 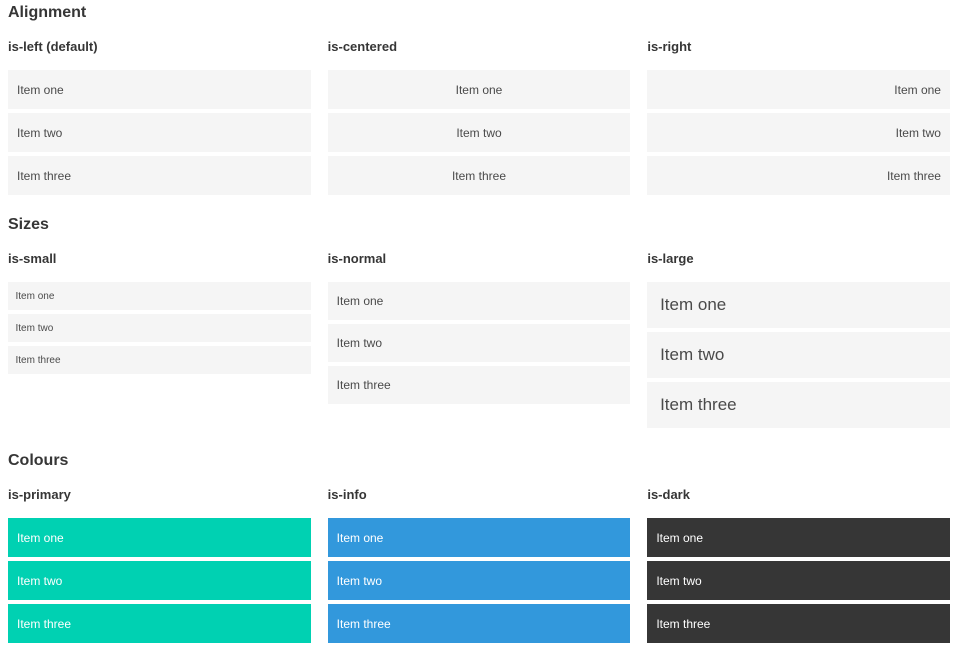 I want to click on column-is-normal: is-normal Item one Item two Item three, so click(x=479, y=327).